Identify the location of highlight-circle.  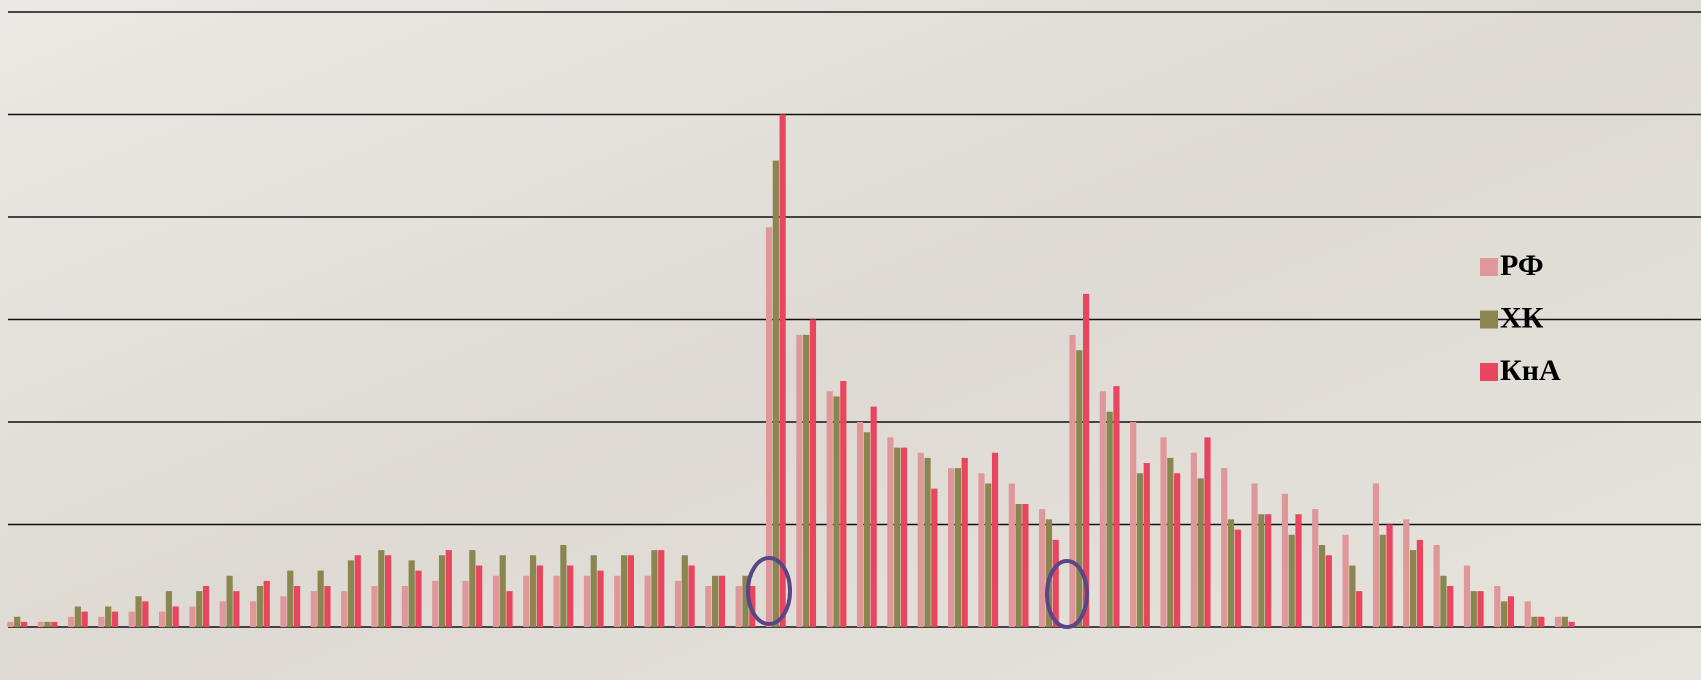
(1067, 594).